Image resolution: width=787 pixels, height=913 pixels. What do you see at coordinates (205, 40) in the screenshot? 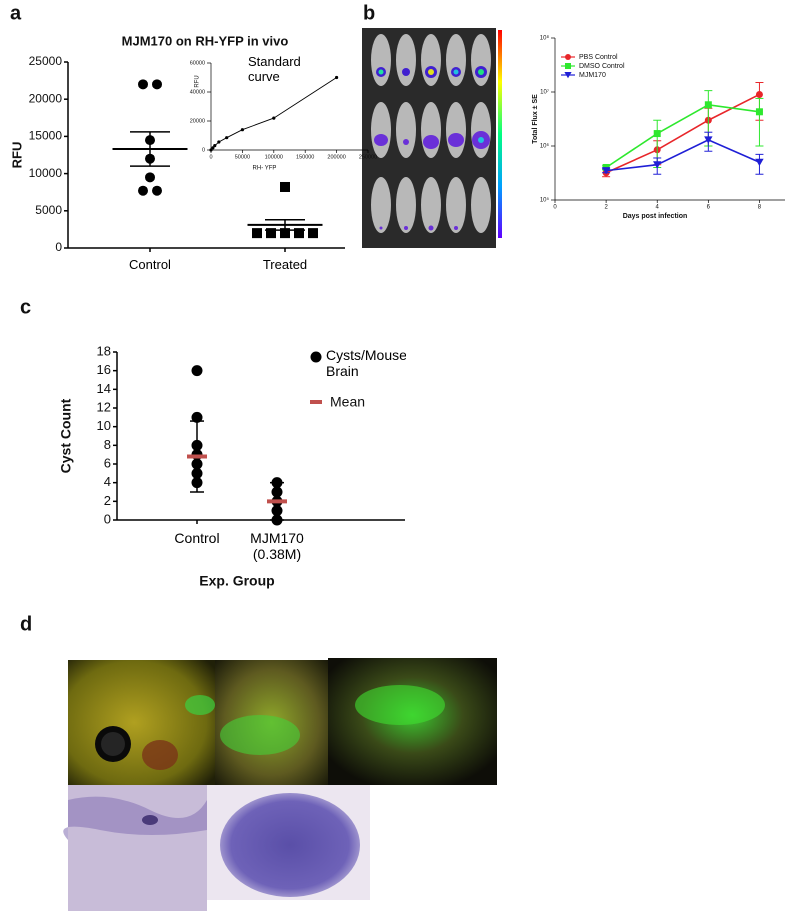
I see `chart-title: MJM170 on RH-YFP in vivo` at bounding box center [205, 40].